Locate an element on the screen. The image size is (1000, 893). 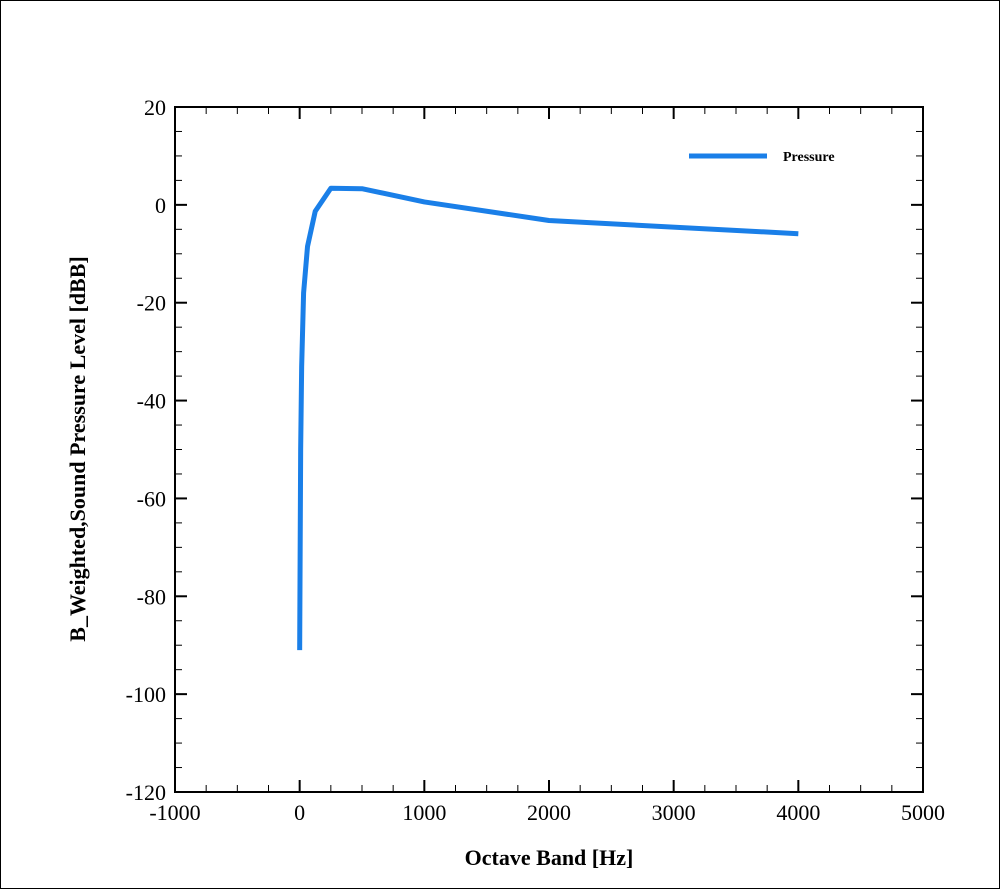
x-tick-label: 3000 is located at coordinates (674, 812).